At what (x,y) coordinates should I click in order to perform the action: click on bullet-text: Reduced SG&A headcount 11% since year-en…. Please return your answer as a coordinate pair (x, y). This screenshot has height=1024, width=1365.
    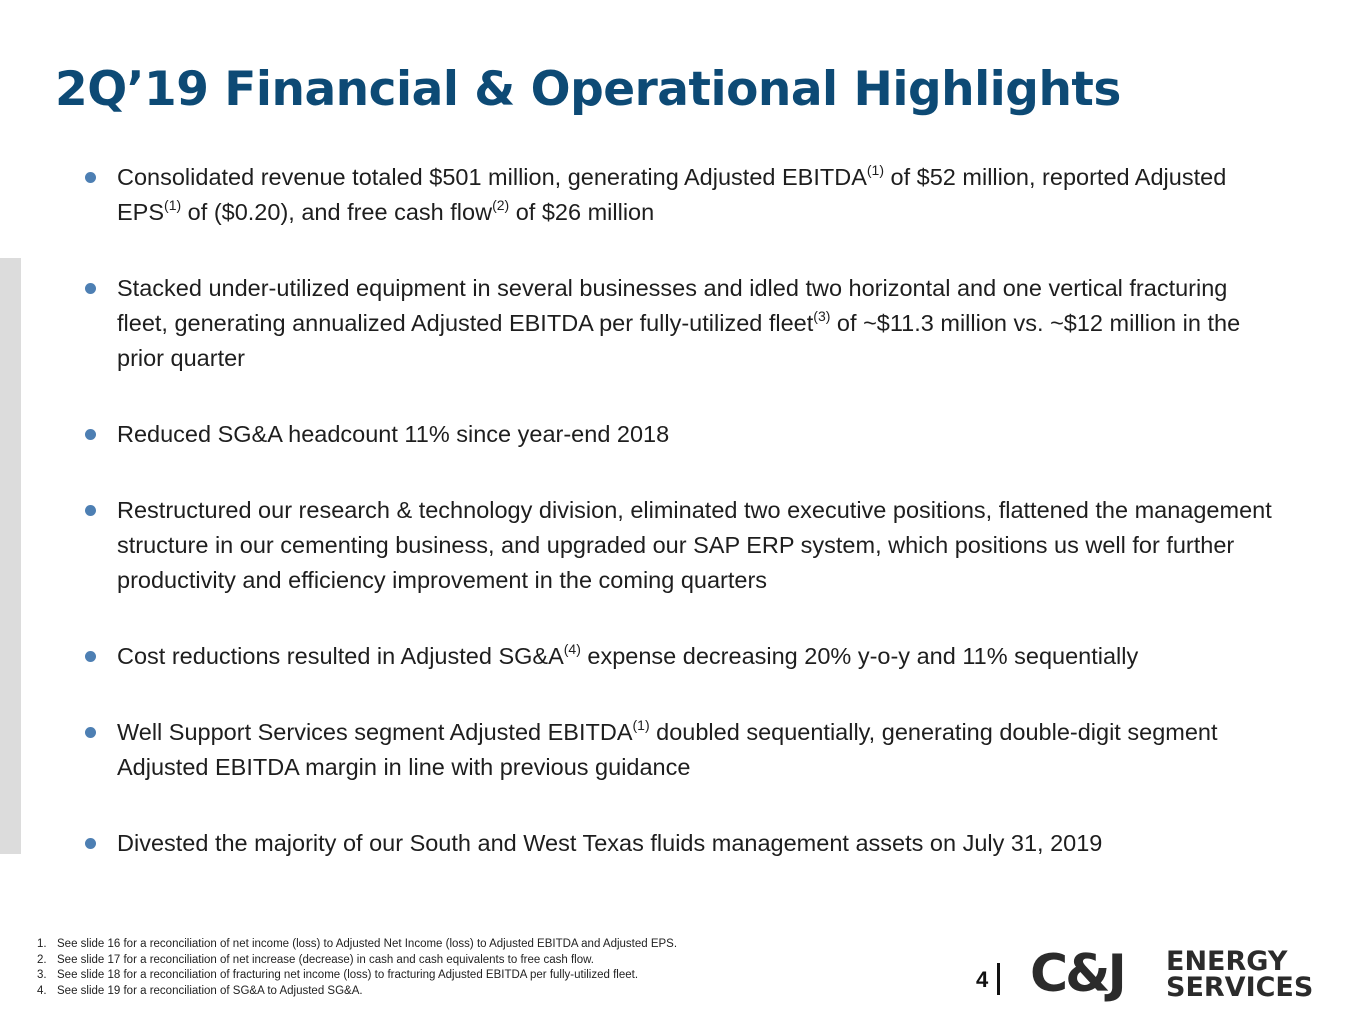
    Looking at the image, I should click on (393, 434).